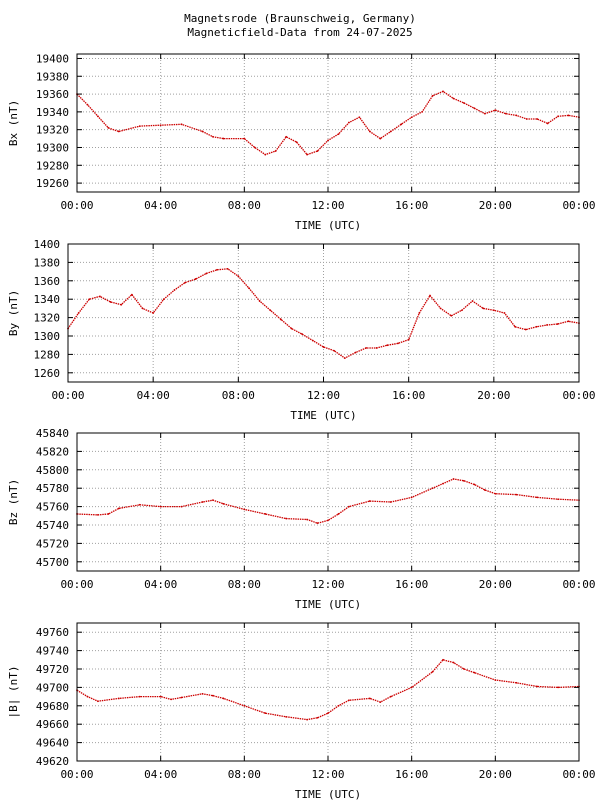 The image size is (600, 800). I want to click on y-tick-label: 1300, so click(47, 336).